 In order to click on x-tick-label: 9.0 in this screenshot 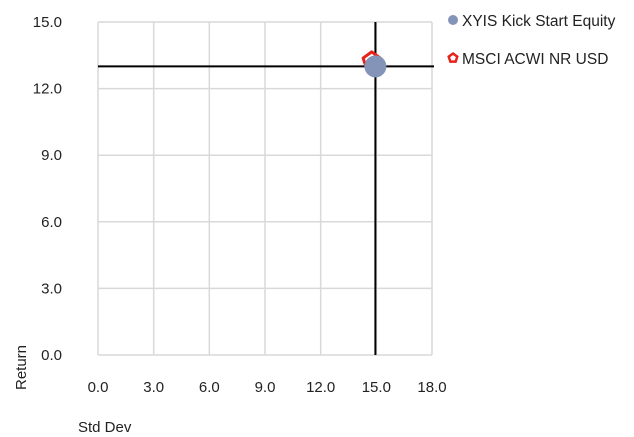, I will do `click(265, 387)`.